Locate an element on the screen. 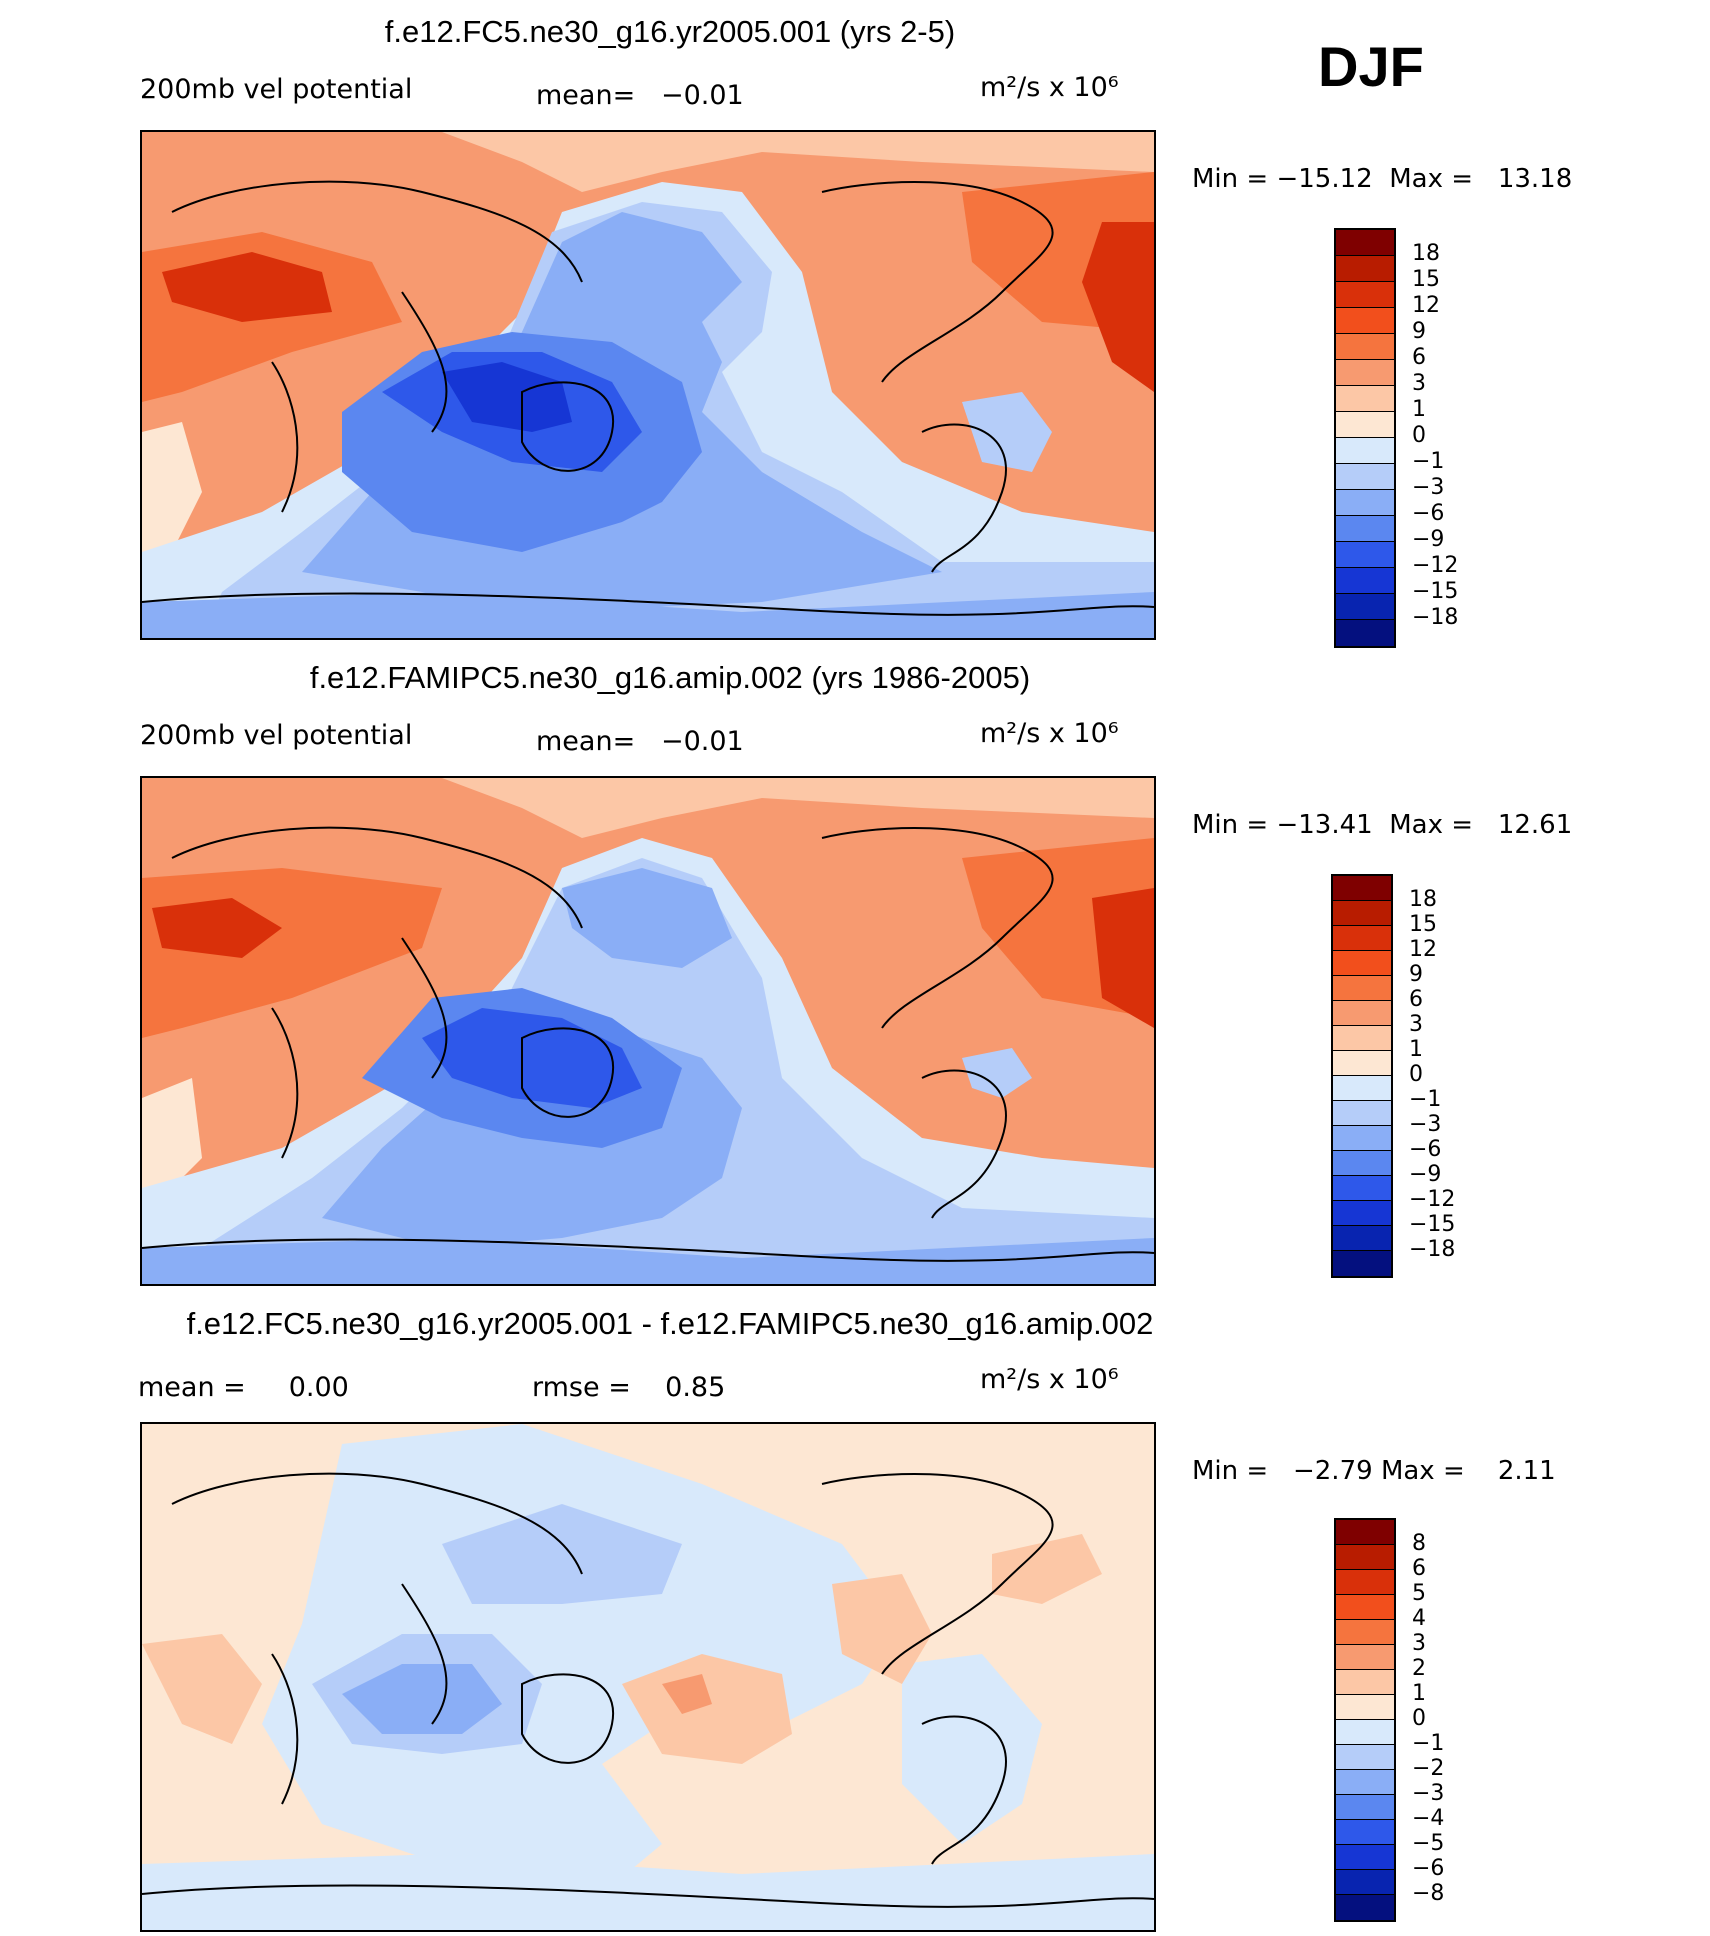 Image resolution: width=1710 pixels, height=1936 pixels. panel1-title: f.e12.FC5.ne30_g16.yr2005.001 (yrs 2-5) is located at coordinates (670, 31).